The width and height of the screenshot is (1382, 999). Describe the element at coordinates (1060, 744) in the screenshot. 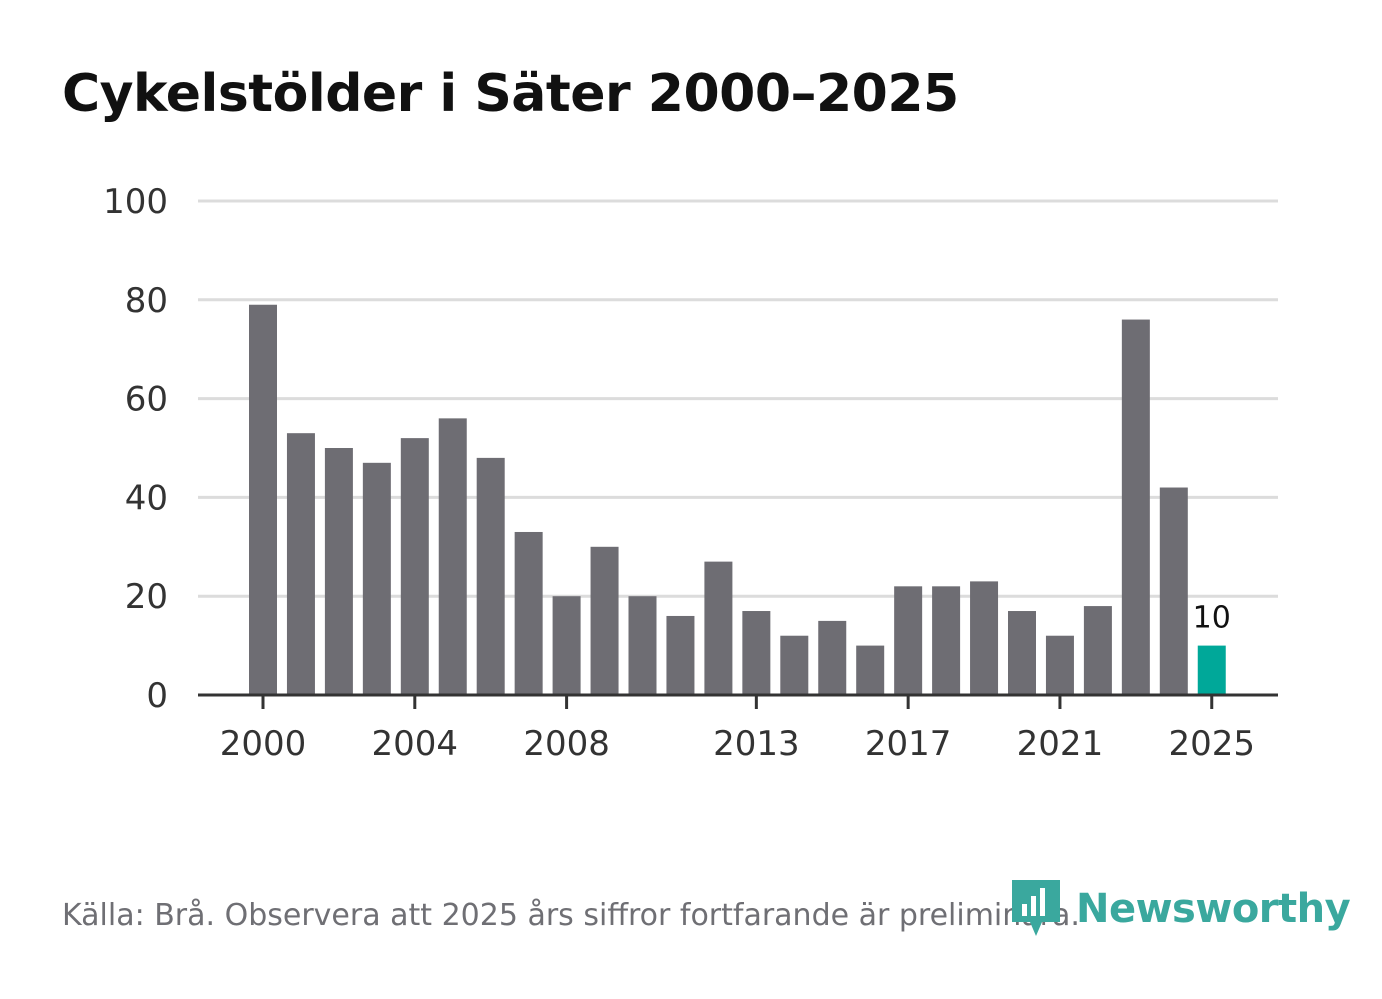

I see `x-tick-label: 2021` at that location.